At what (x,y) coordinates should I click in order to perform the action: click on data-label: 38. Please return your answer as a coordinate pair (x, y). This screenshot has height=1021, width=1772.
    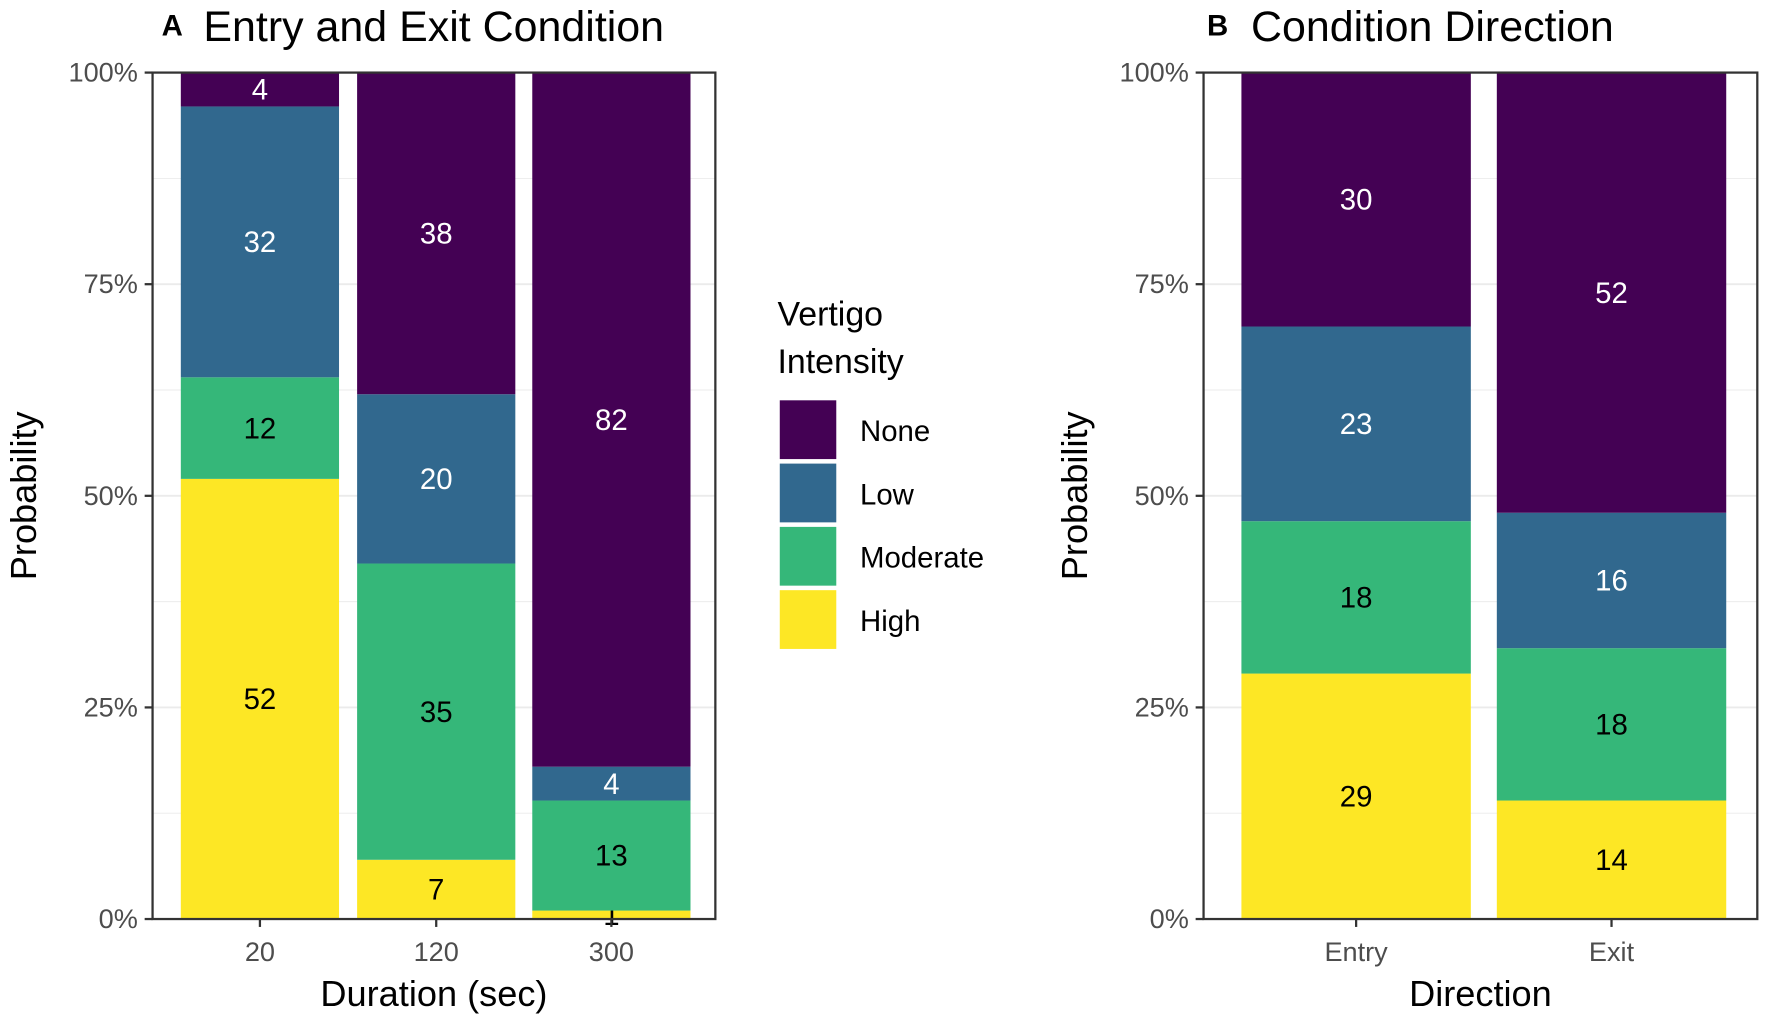
    Looking at the image, I should click on (436, 234).